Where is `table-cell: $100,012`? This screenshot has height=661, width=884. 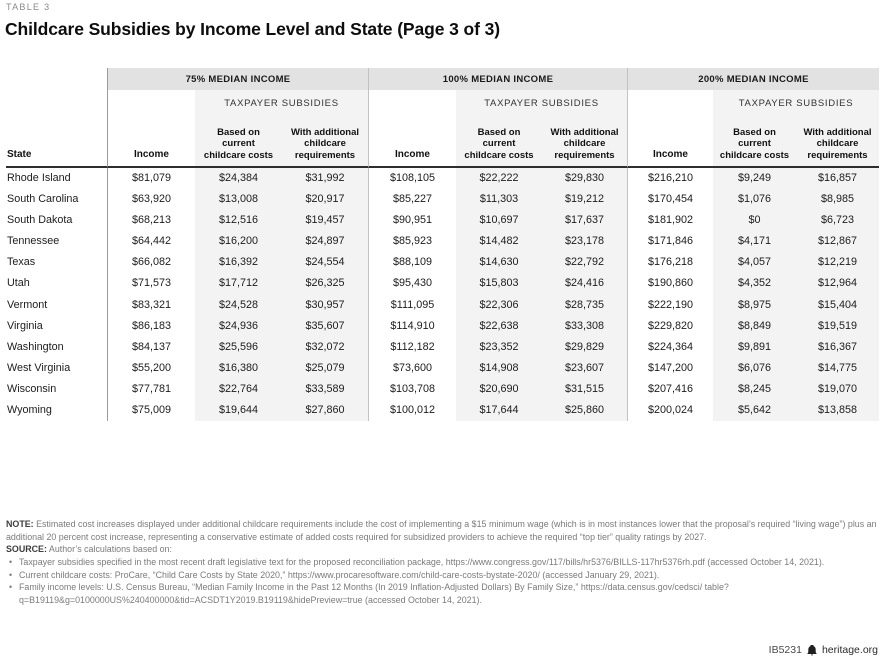
table-cell: $100,012 is located at coordinates (412, 411).